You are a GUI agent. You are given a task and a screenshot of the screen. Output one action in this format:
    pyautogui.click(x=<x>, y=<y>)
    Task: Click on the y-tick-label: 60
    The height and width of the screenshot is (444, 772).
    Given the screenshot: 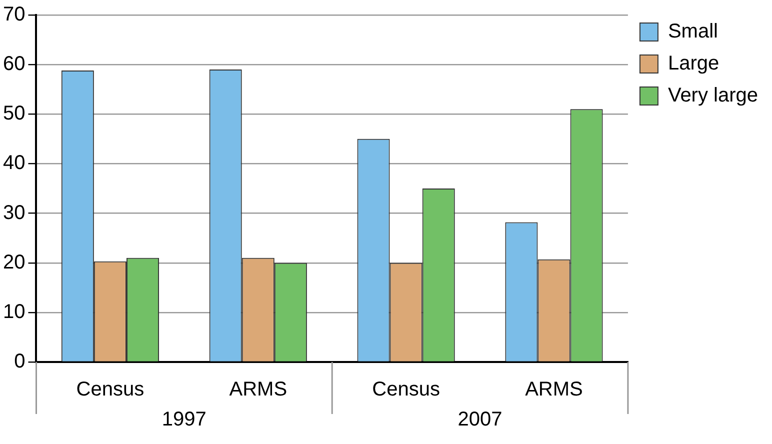 What is the action you would take?
    pyautogui.click(x=14, y=64)
    